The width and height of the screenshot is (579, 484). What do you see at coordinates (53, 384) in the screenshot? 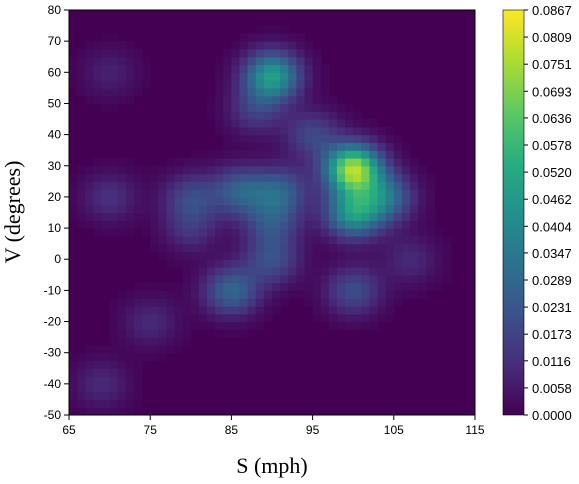
I see `y-tick-label: -40` at bounding box center [53, 384].